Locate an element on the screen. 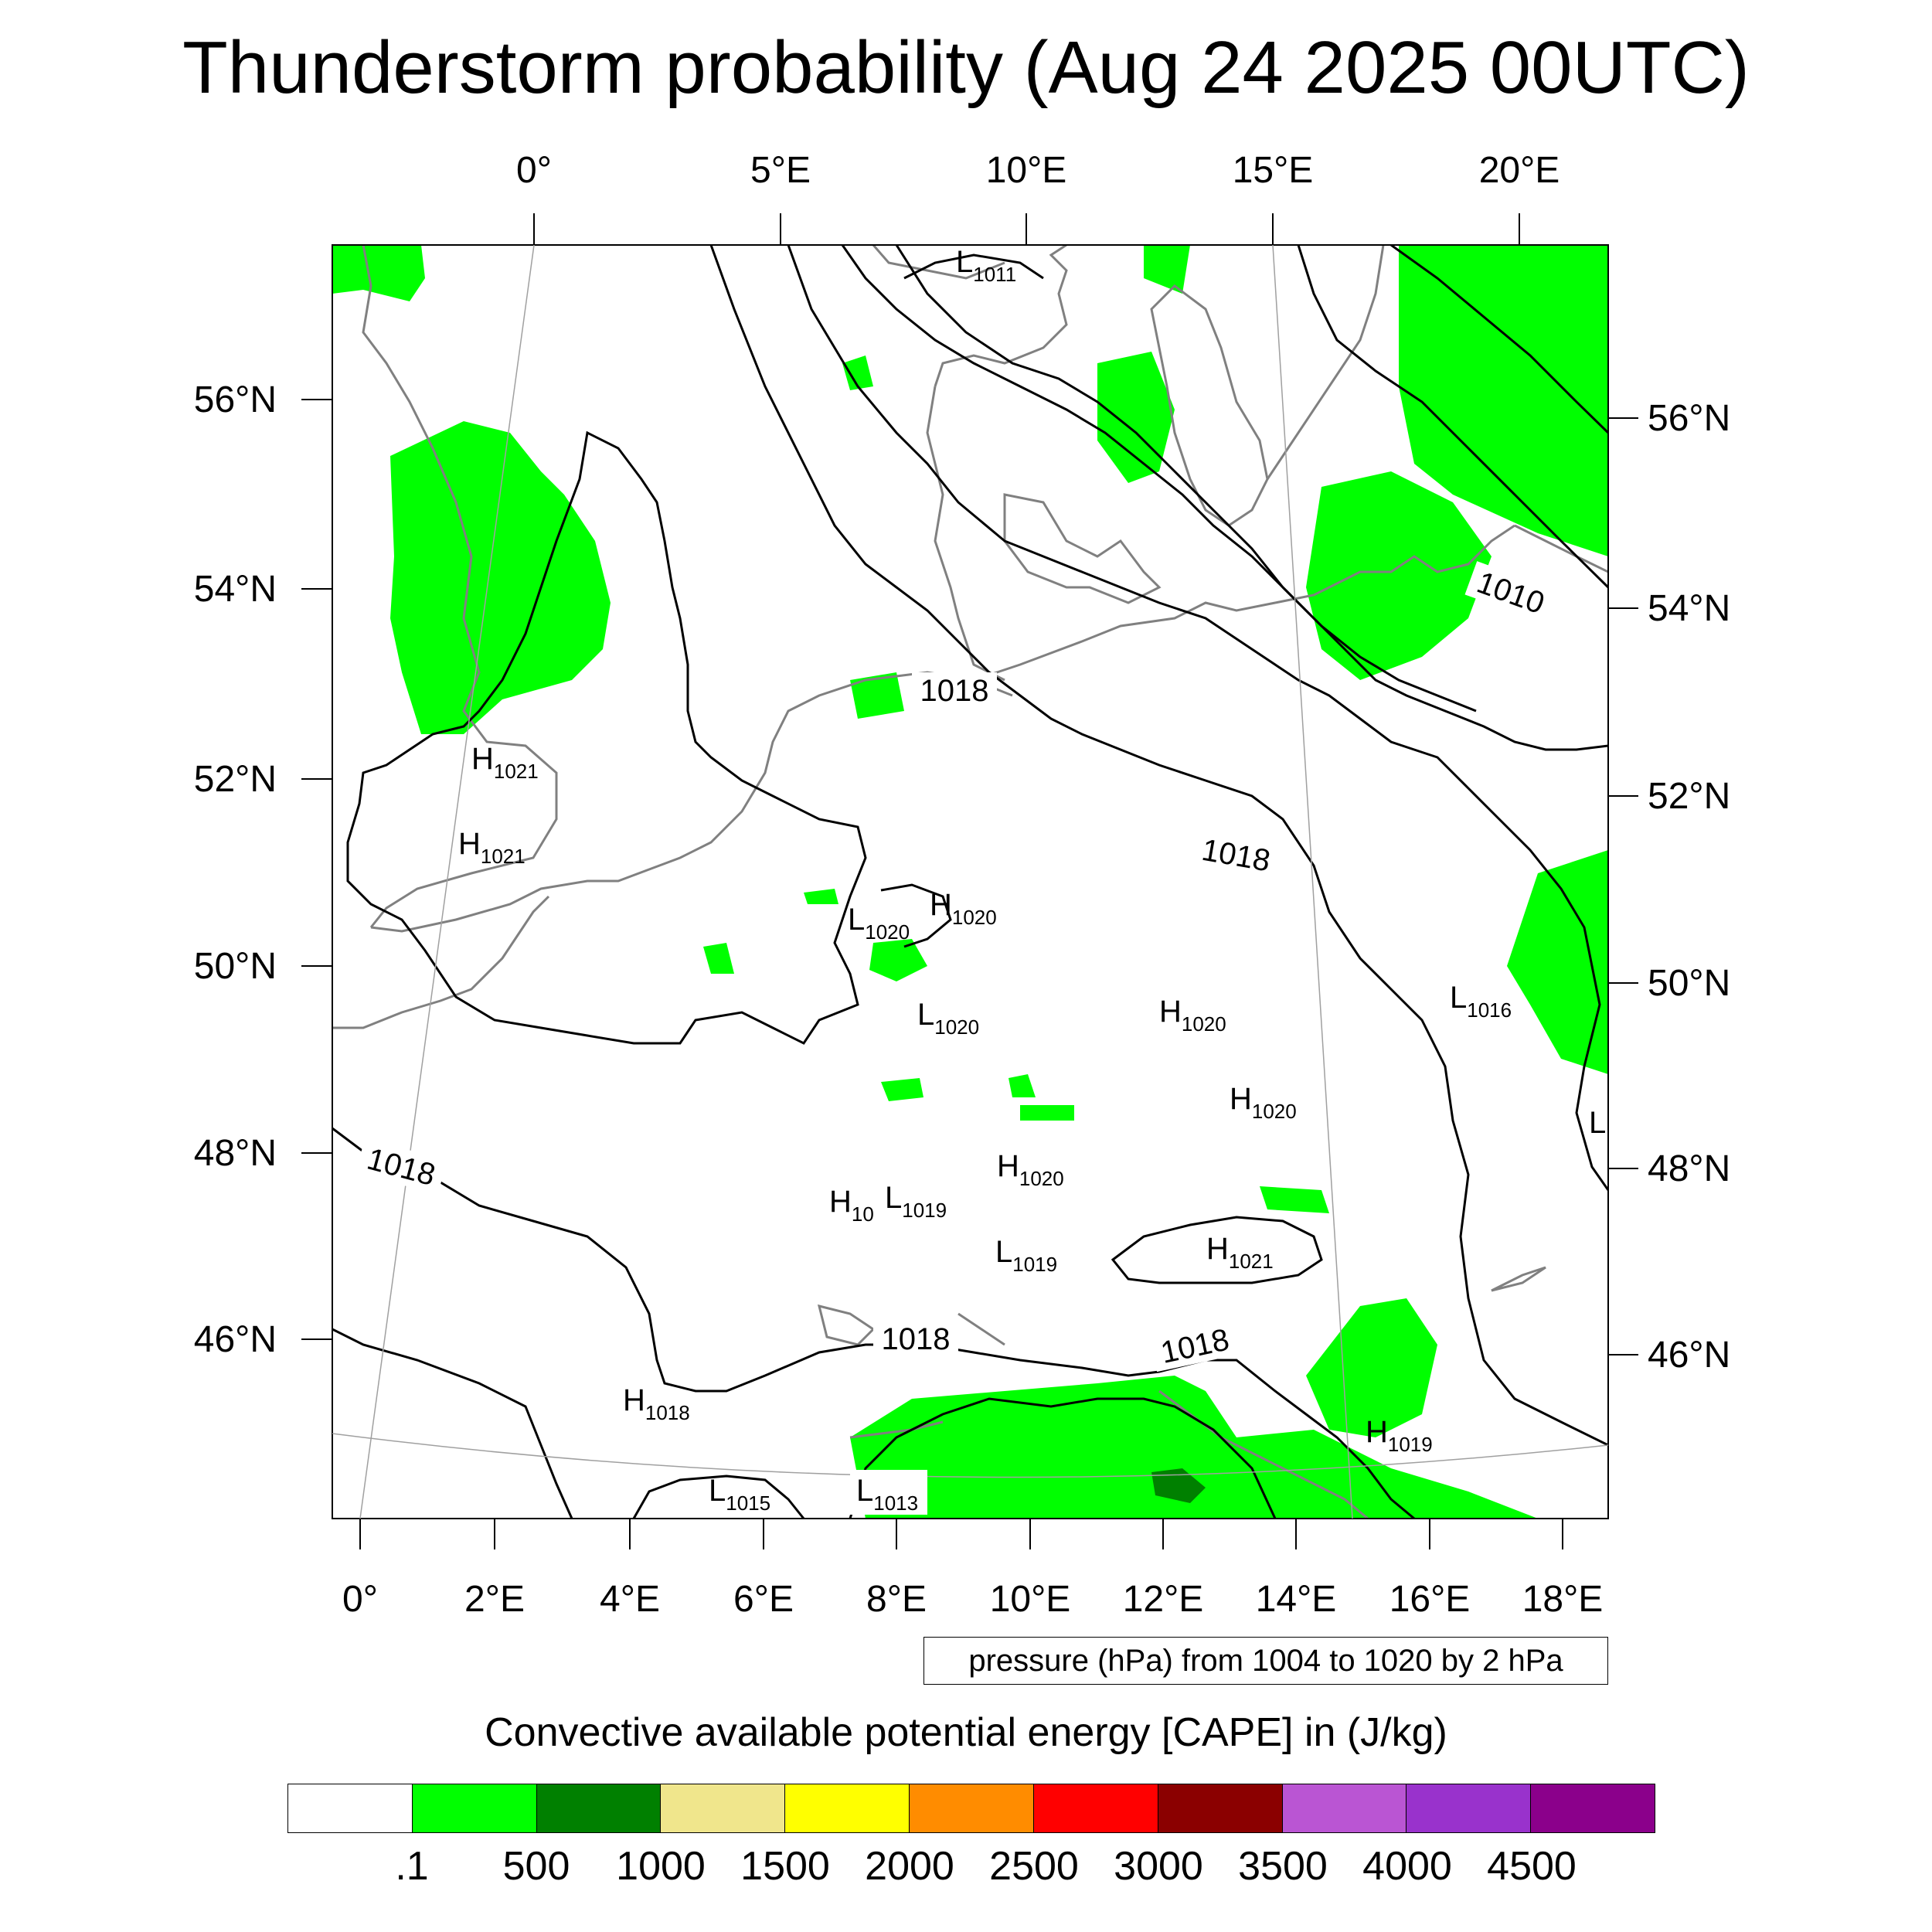 This screenshot has width=1932, height=1932. top-lon-label: 15°E is located at coordinates (1274, 170).